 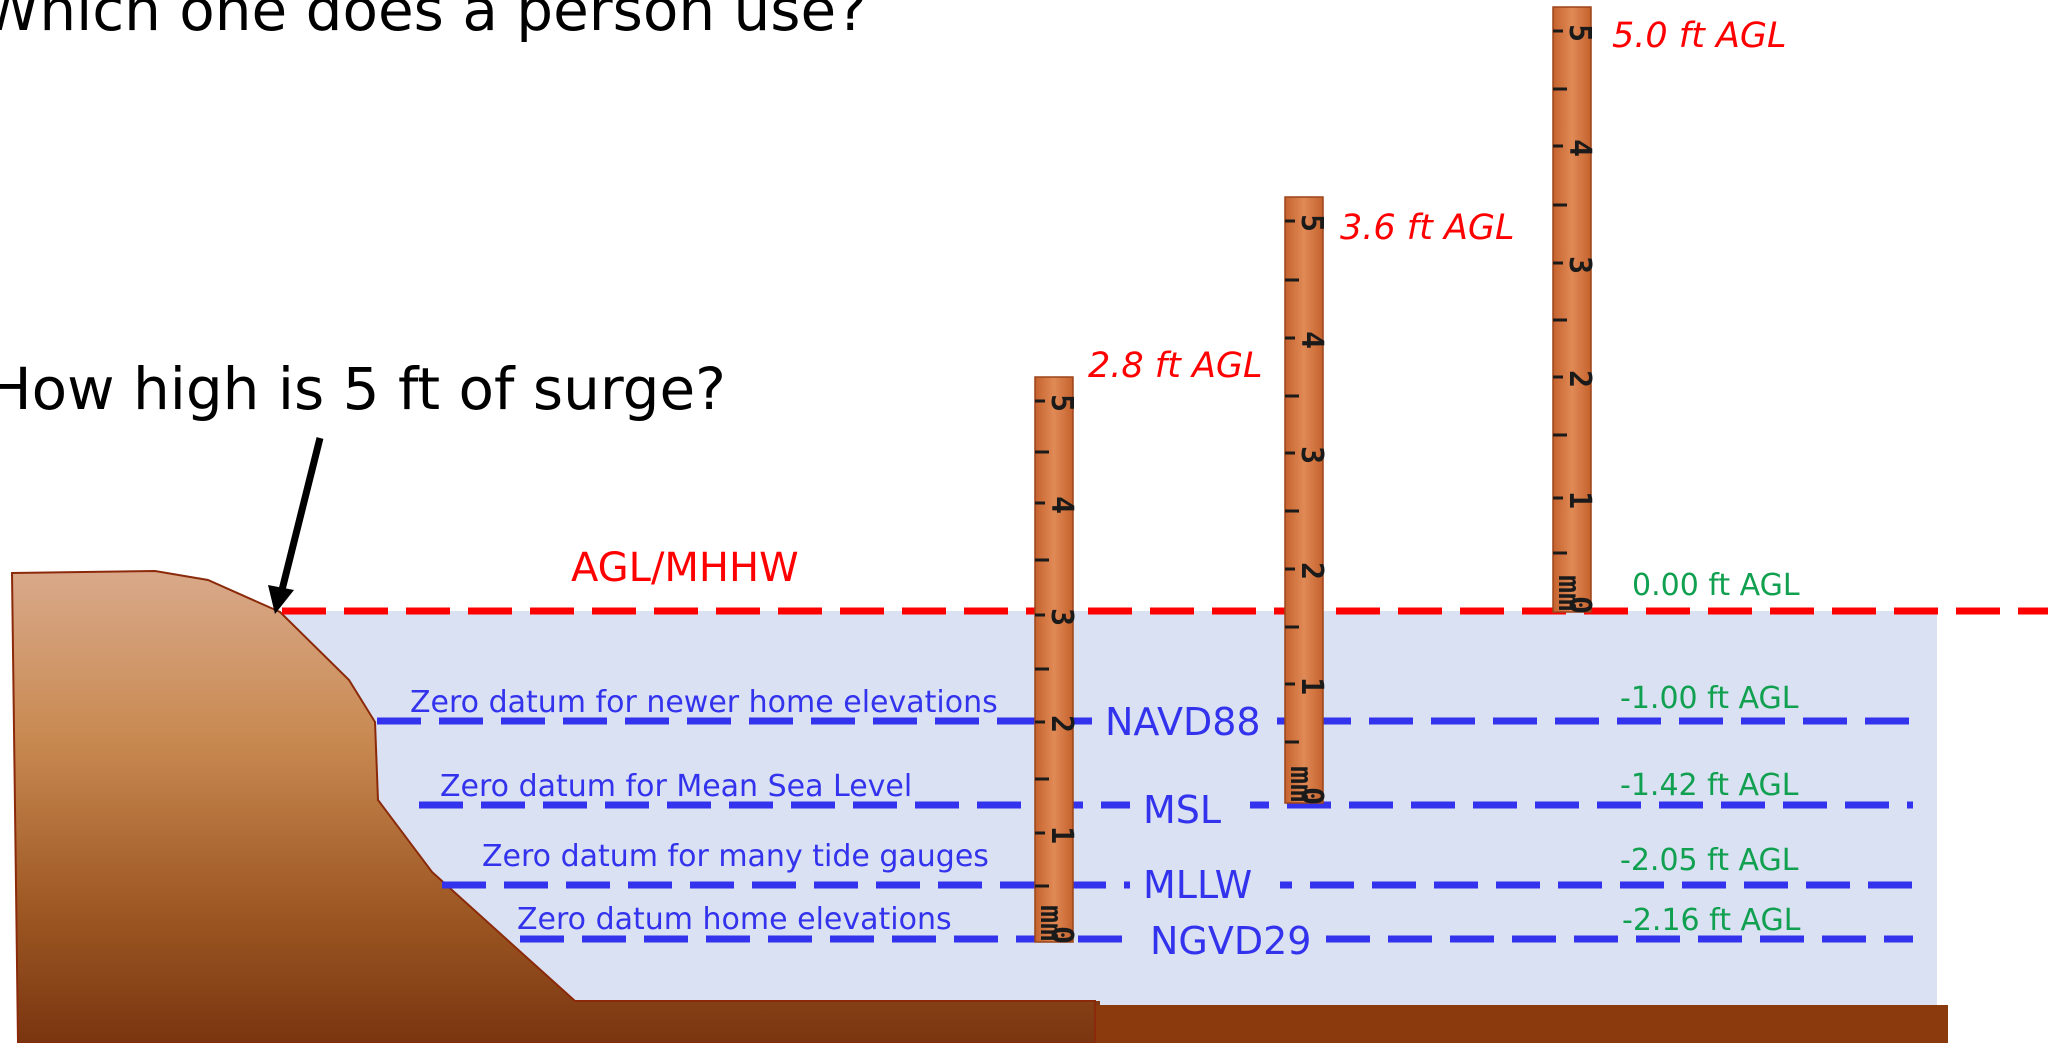 I want to click on ruler-3-tick-3: 3, so click(x=1579, y=265).